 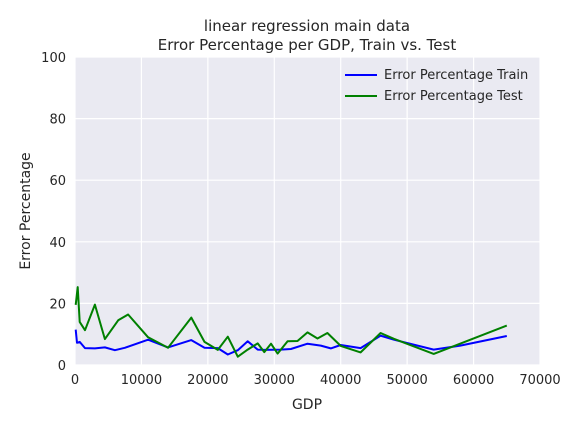 What do you see at coordinates (453, 96) in the screenshot?
I see `legend-label-test: Error Percentage Test` at bounding box center [453, 96].